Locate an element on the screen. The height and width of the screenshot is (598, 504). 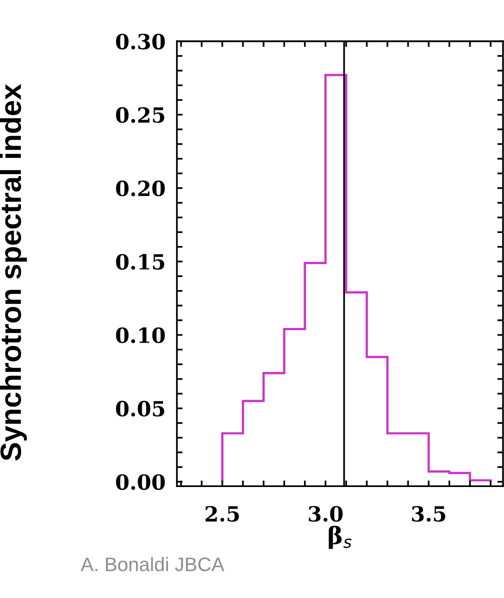
y-tick-label: 0.25 is located at coordinates (140, 115).